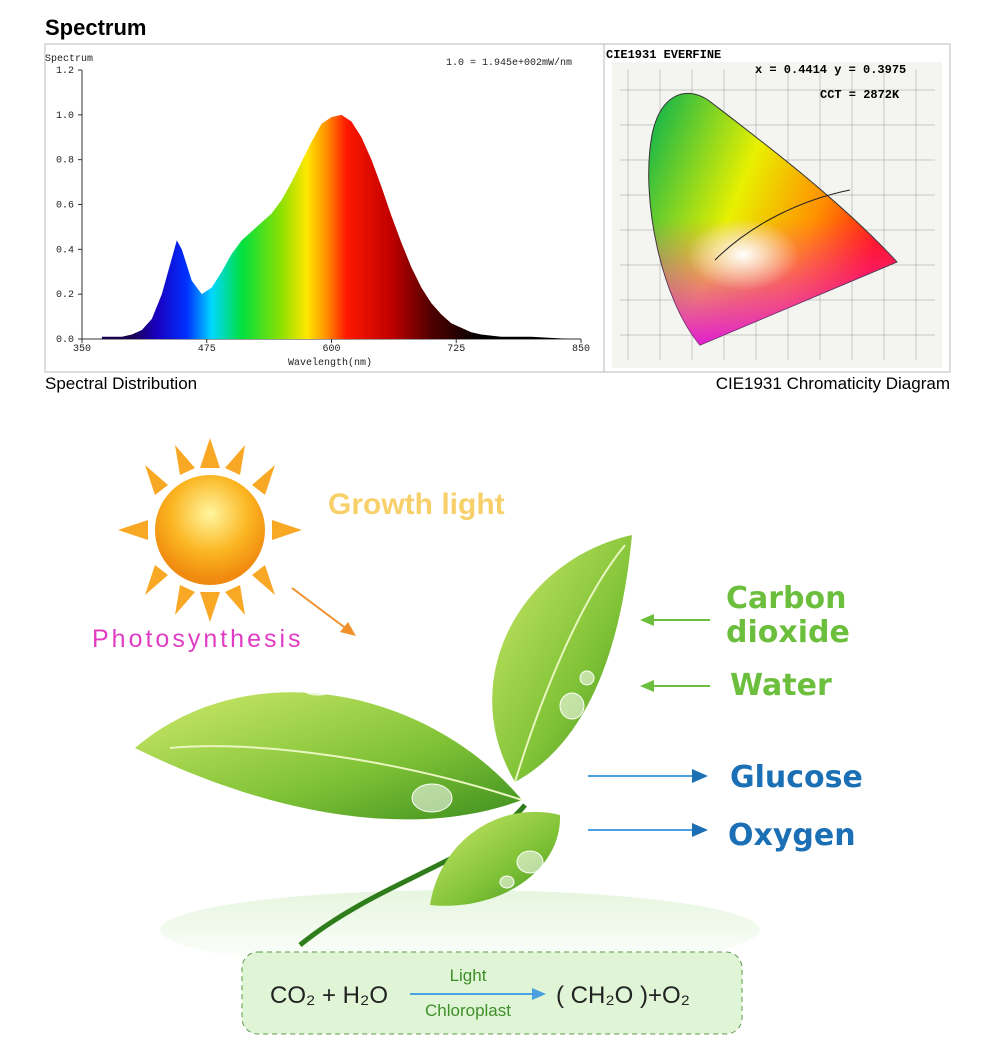  I want to click on x-tick-label: 350, so click(82, 349).